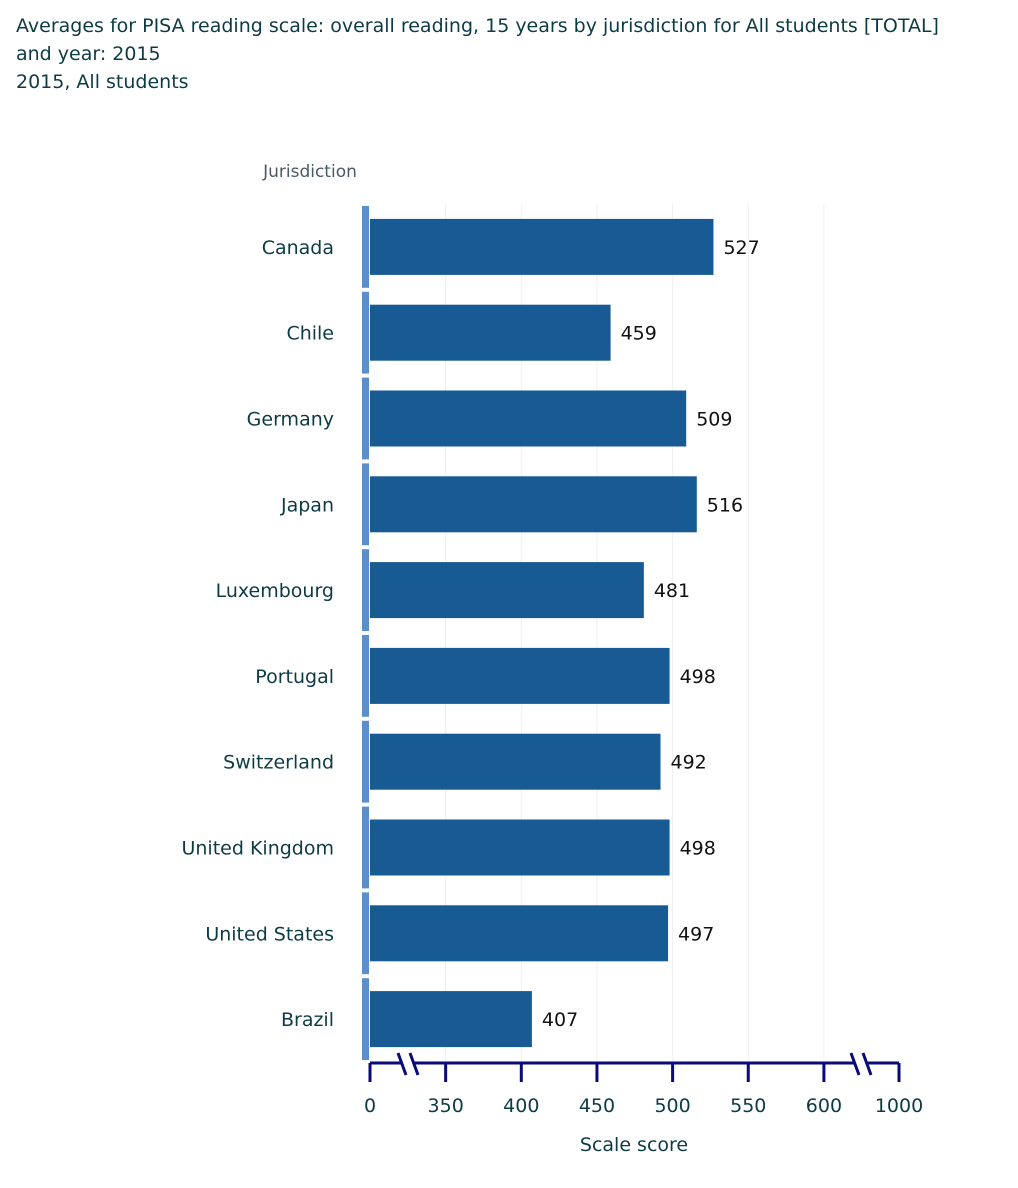  What do you see at coordinates (102, 82) in the screenshot?
I see `chart-subtitle: 2015, All students` at bounding box center [102, 82].